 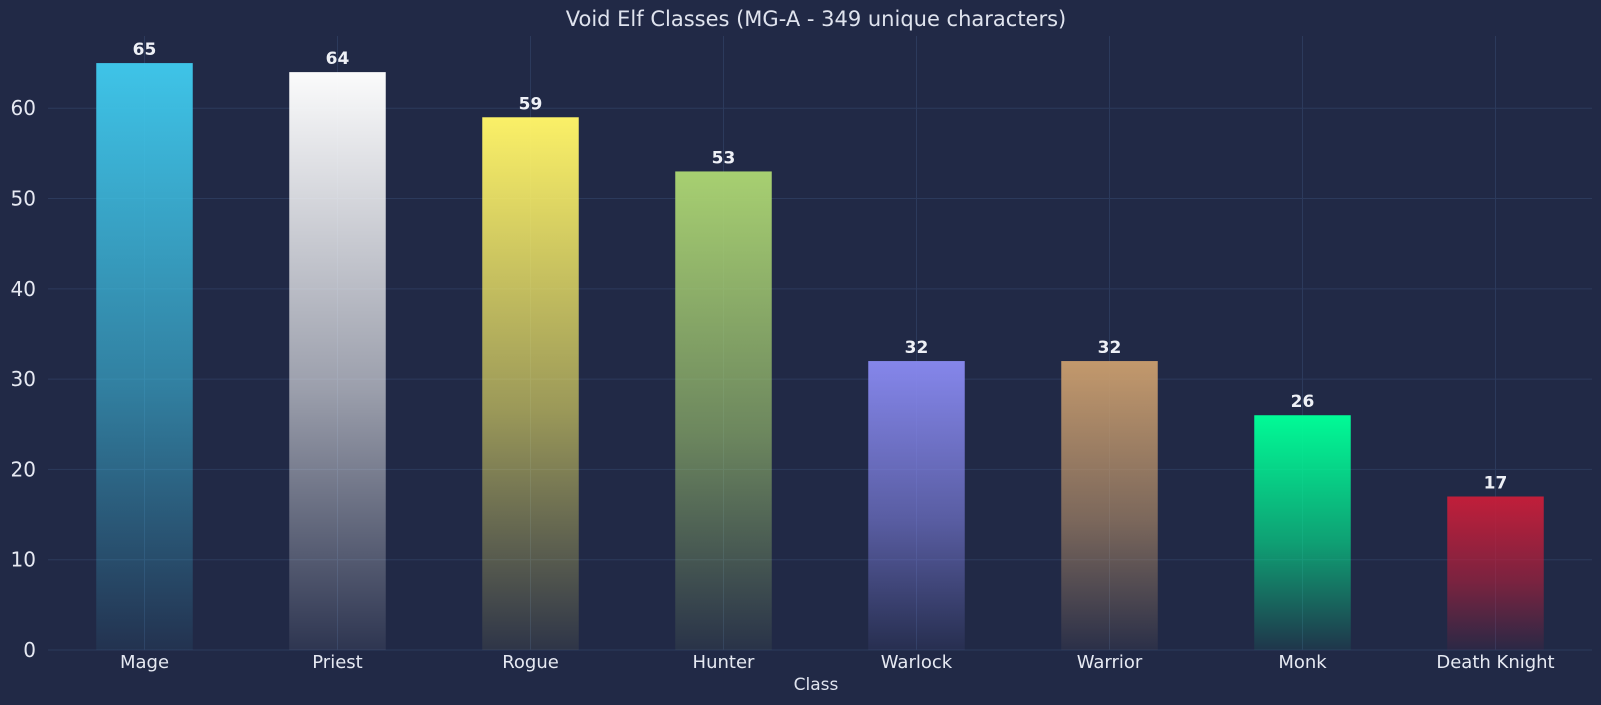 I want to click on y-axis-ticks: 0 10 20 30 40 50 60, so click(x=23, y=379).